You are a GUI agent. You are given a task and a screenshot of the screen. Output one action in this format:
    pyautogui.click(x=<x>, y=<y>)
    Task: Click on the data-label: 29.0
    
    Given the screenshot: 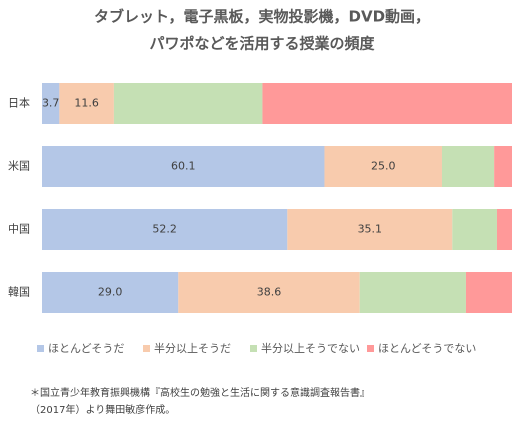 What is the action you would take?
    pyautogui.click(x=110, y=292)
    